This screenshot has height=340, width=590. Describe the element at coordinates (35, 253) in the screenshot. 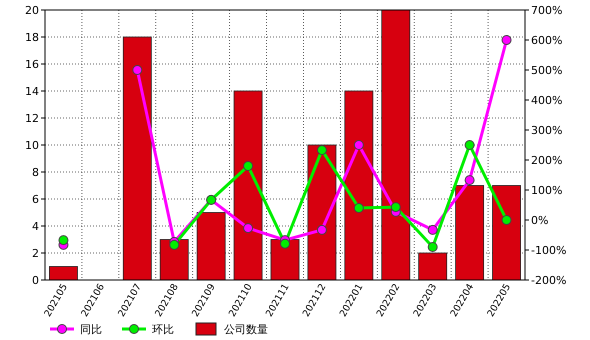

I see `y-tick-label: 2` at that location.